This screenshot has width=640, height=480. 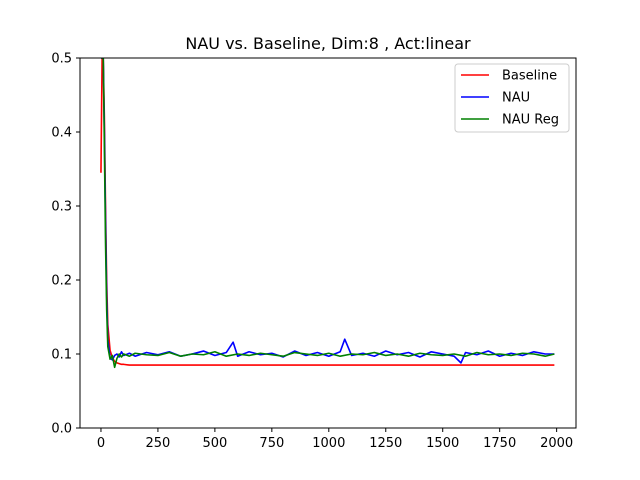 What do you see at coordinates (61, 207) in the screenshot?
I see `y-tick-label: 0.3` at bounding box center [61, 207].